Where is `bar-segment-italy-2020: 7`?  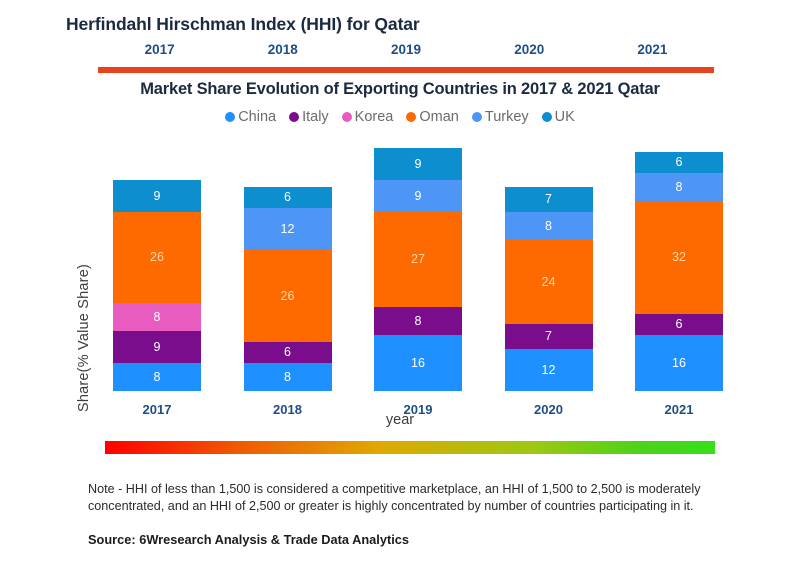
bar-segment-italy-2020: 7 is located at coordinates (548, 336).